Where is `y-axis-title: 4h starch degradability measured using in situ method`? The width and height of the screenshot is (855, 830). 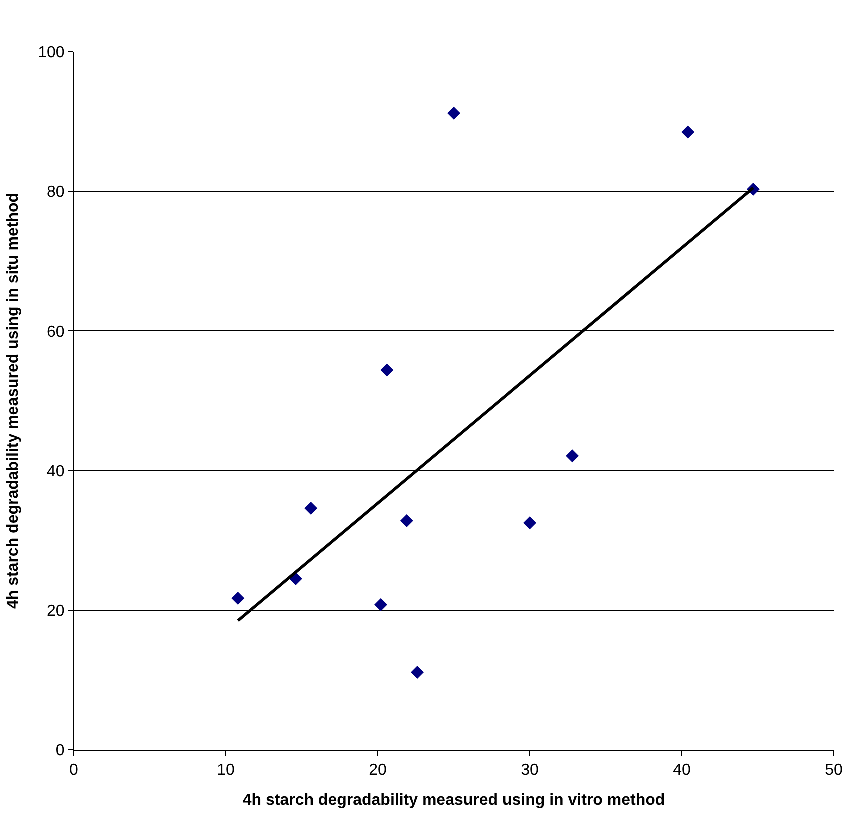 y-axis-title: 4h starch degradability measured using in situ method is located at coordinates (13, 401).